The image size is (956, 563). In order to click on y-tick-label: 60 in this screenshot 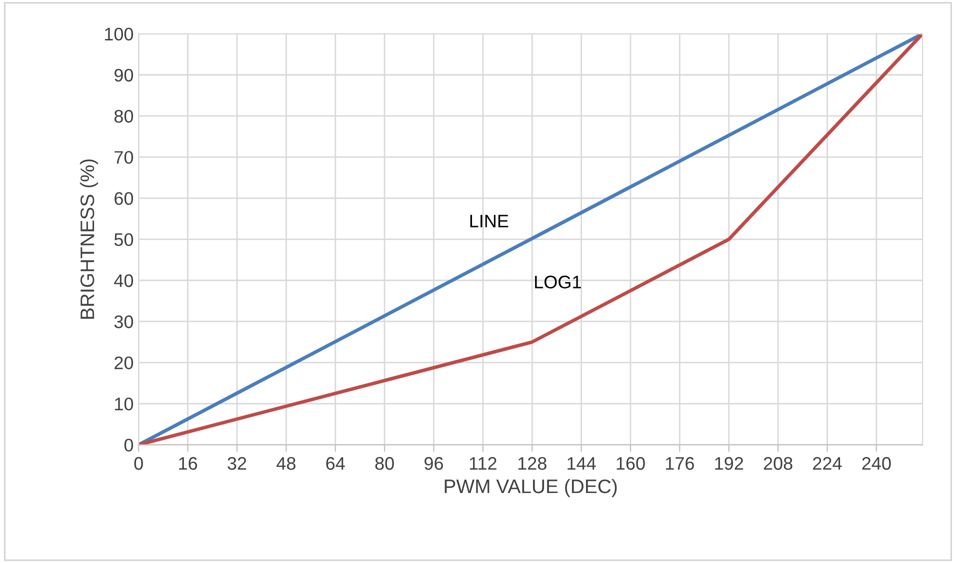, I will do `click(124, 198)`.